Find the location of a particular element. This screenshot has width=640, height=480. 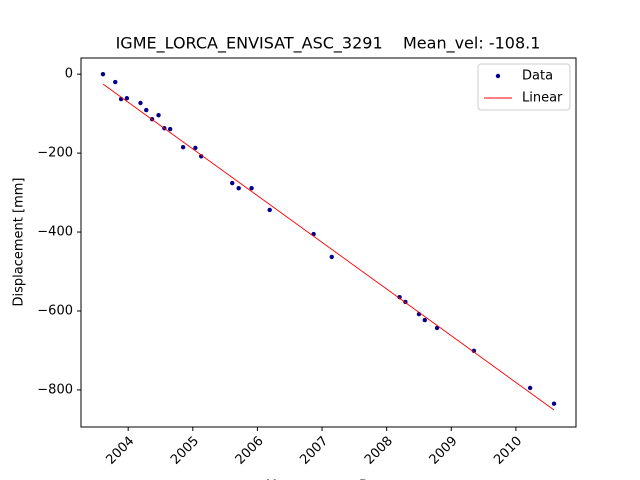

legend-swatch is located at coordinates (498, 76).